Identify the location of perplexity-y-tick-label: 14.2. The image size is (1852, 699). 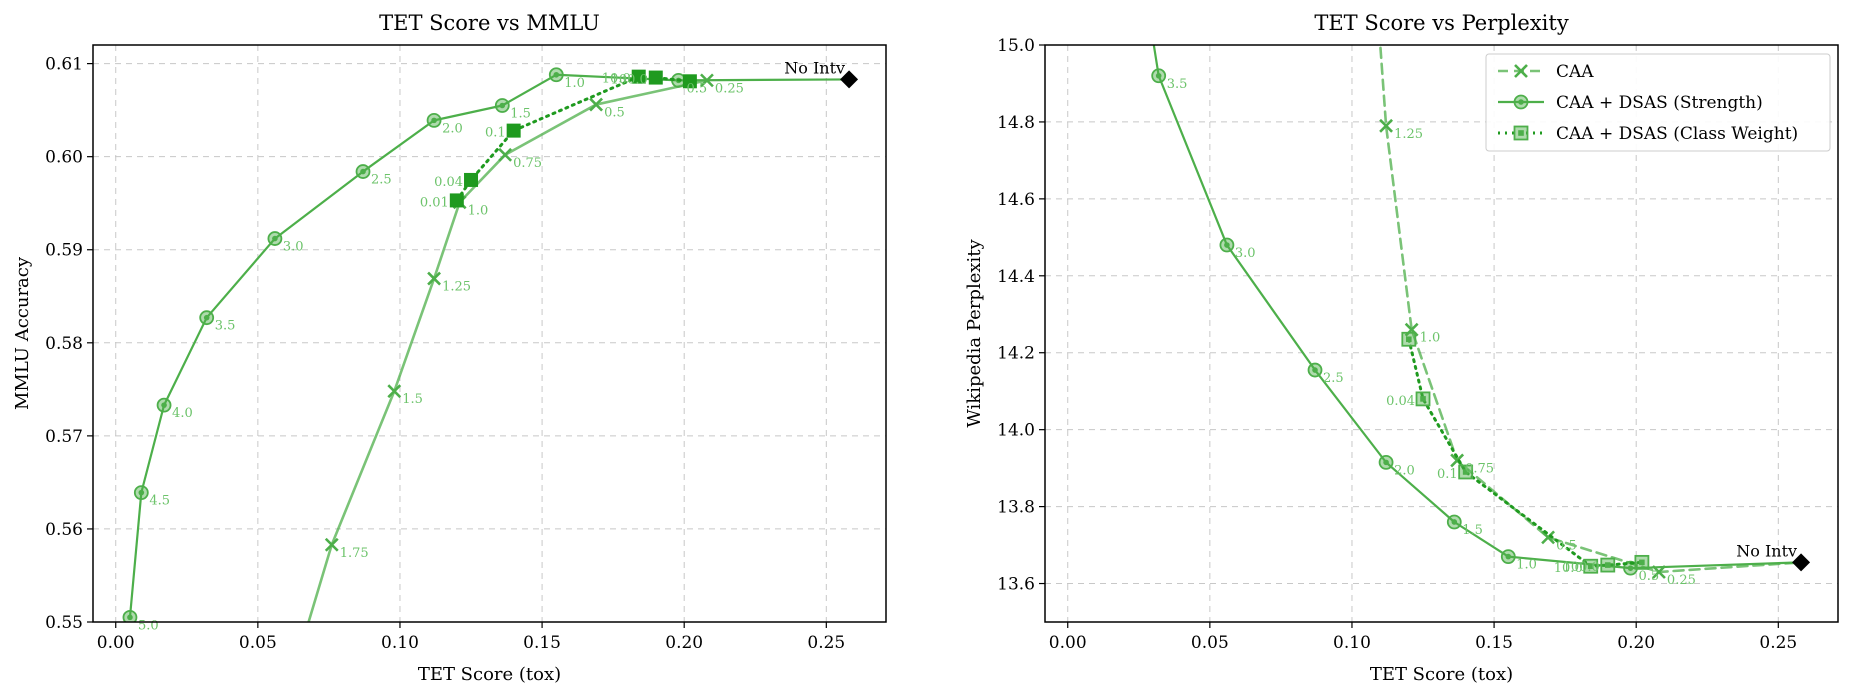
(1016, 354).